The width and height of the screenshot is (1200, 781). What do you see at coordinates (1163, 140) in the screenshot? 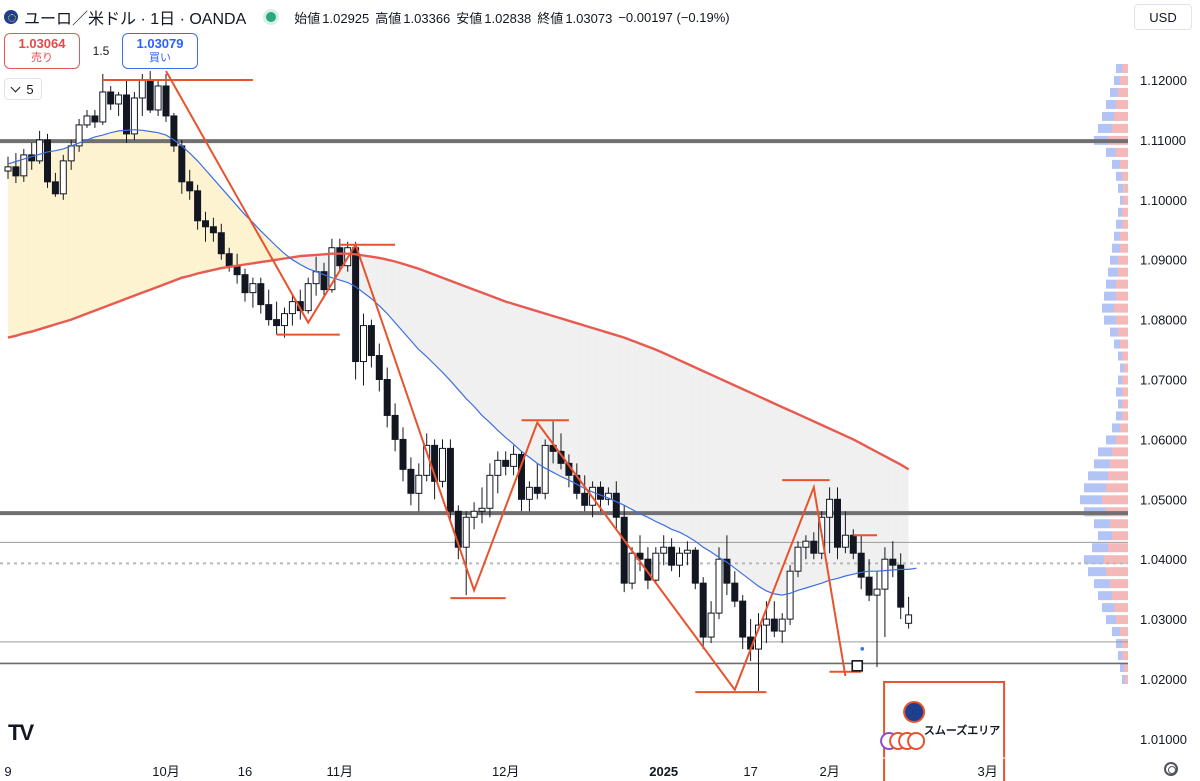
I see `price-tick-label: 1.11000` at bounding box center [1163, 140].